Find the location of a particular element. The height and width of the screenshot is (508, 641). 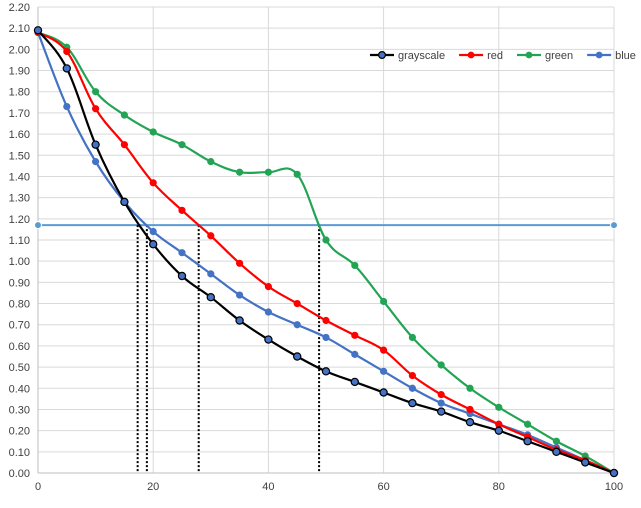

legend-item-blue: blue is located at coordinates (611, 56).